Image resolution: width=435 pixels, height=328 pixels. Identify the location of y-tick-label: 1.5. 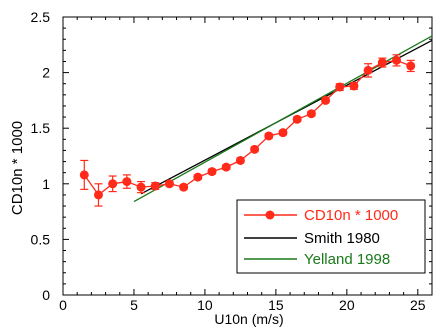
(41, 128).